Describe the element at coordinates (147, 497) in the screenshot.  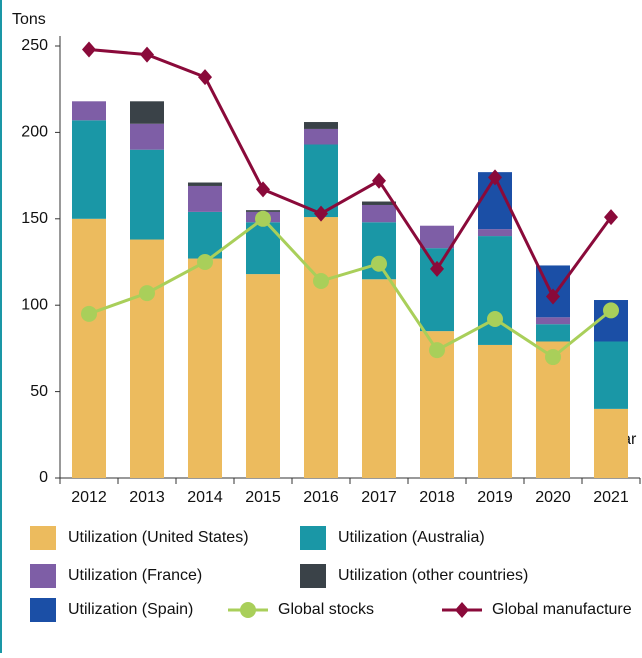
I see `x-tick-label: 2013` at that location.